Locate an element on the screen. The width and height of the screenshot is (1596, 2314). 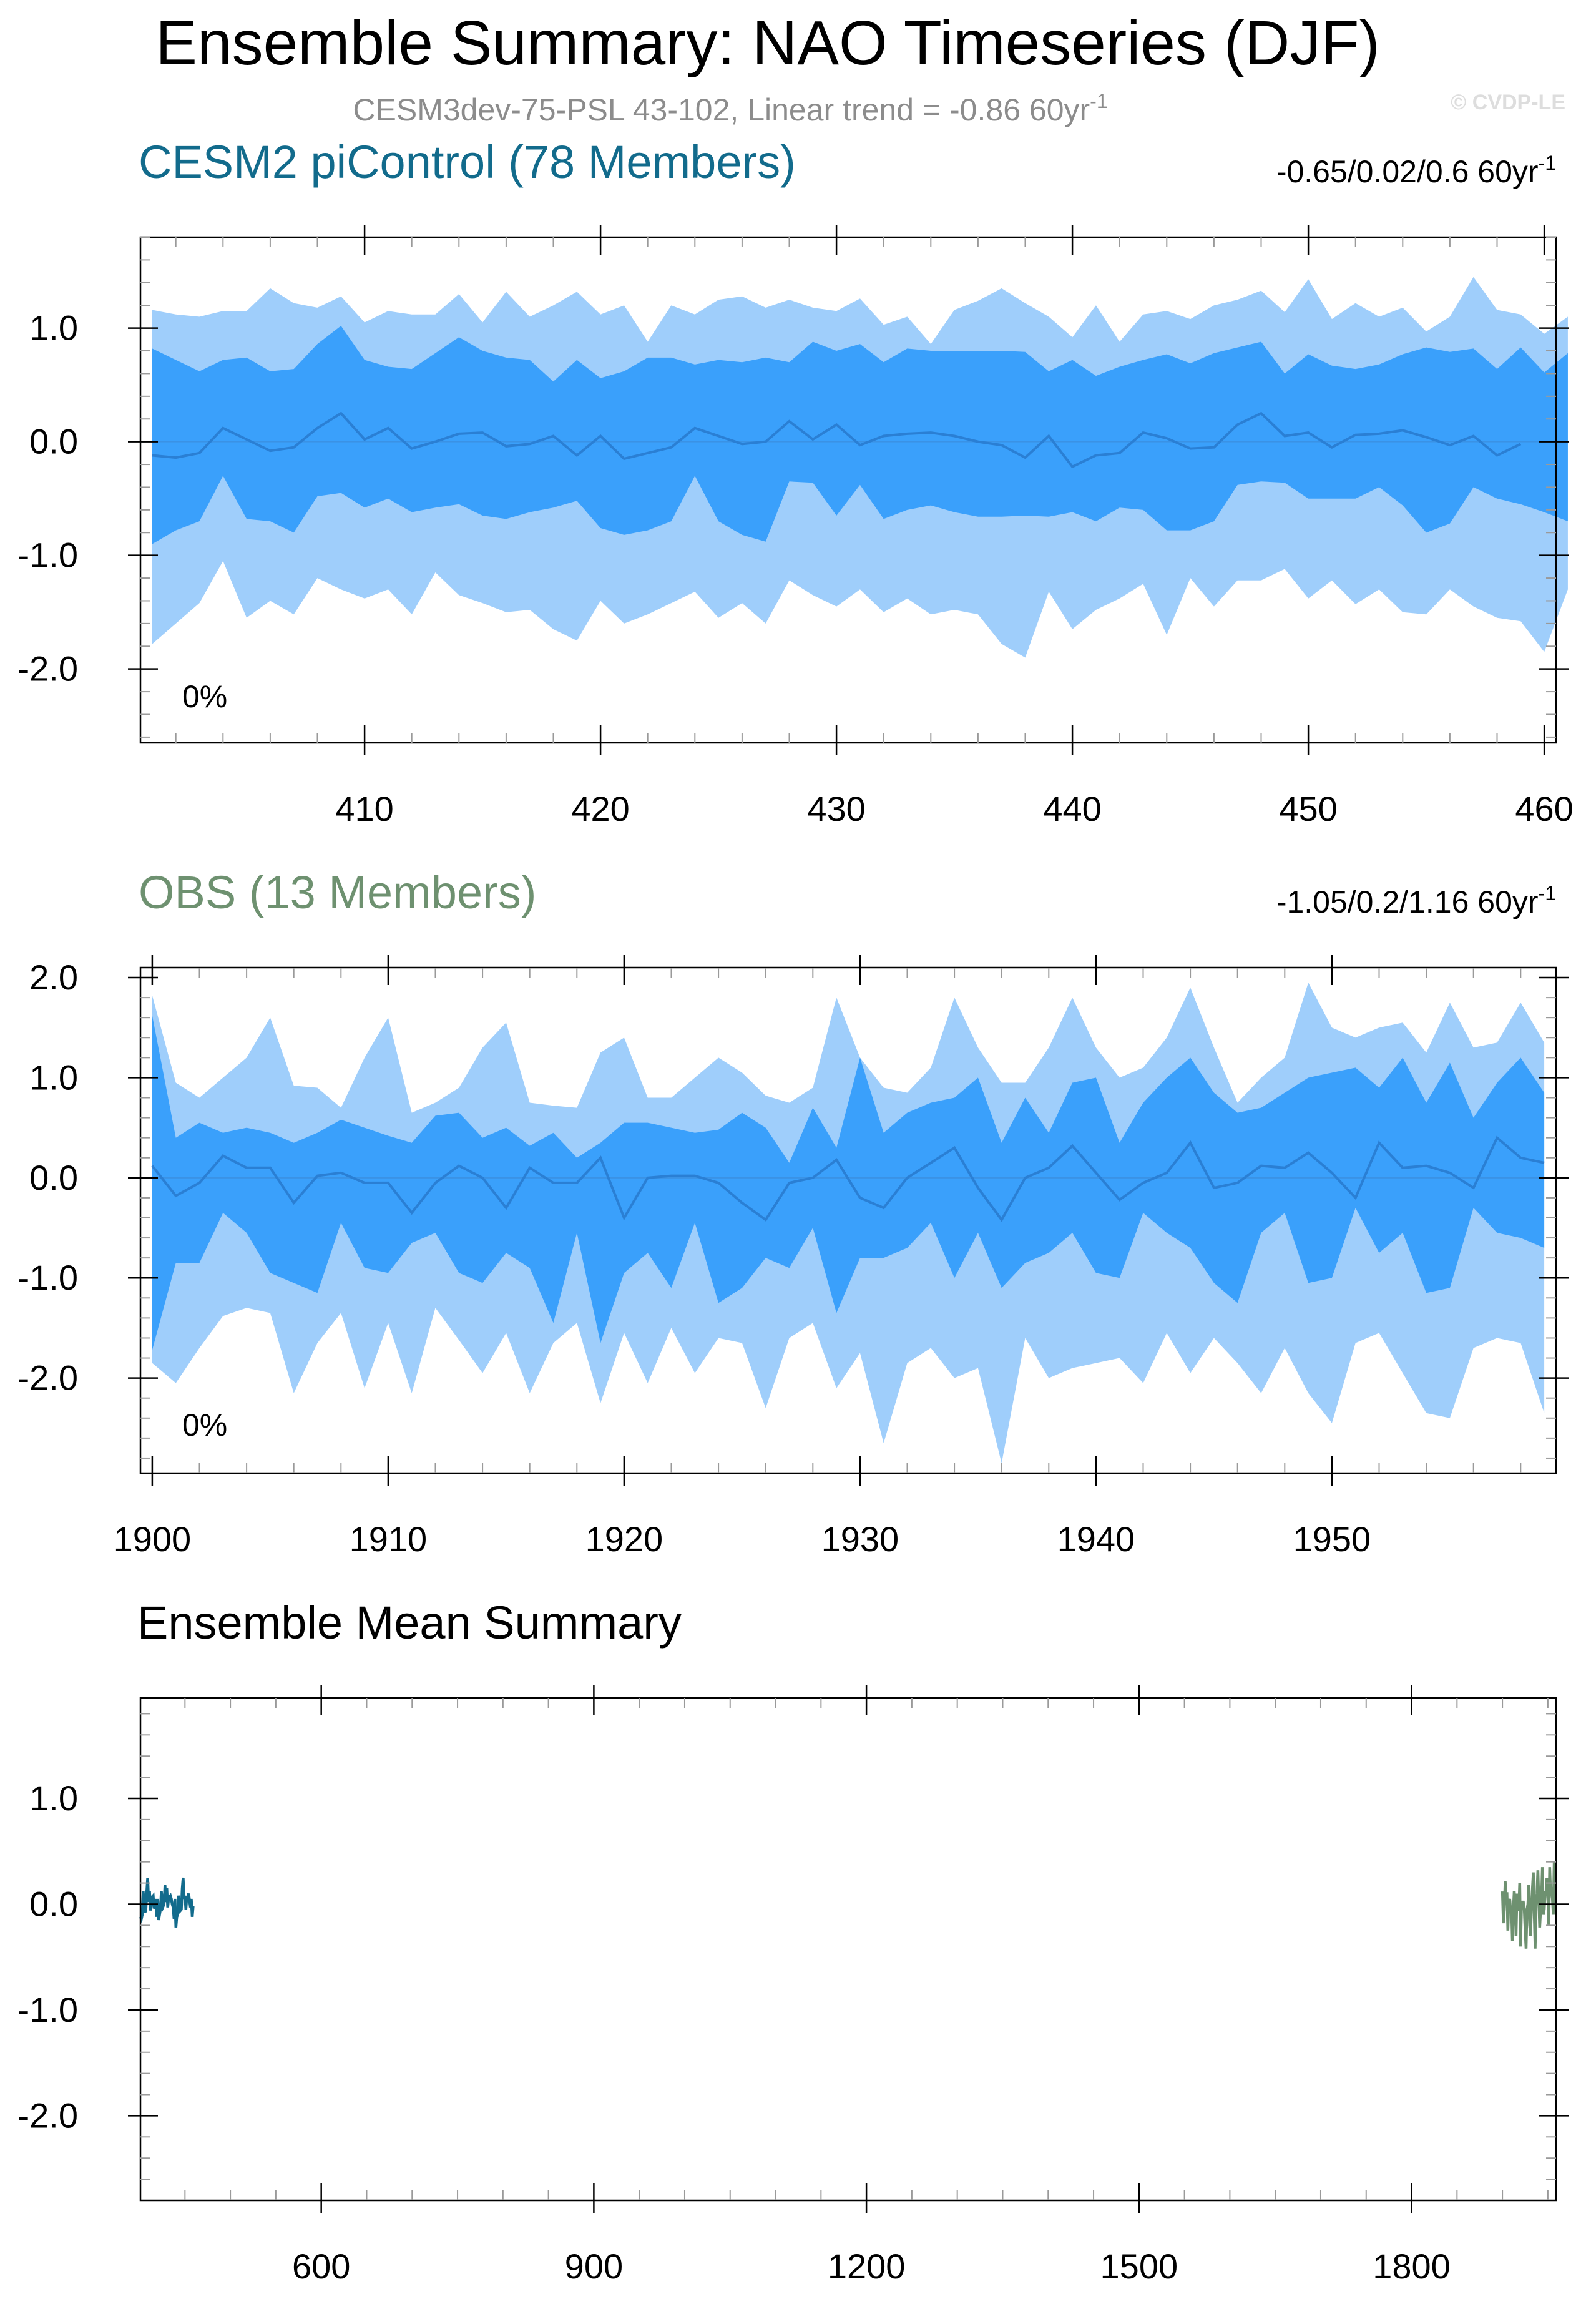
x-tick-label: 450 is located at coordinates (1308, 808).